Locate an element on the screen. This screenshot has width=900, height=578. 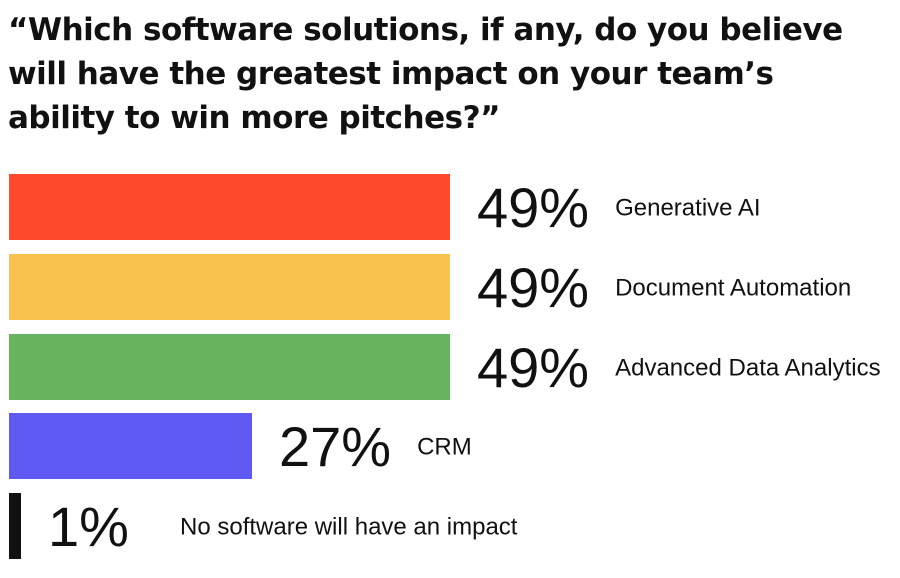
value-label-no-software-will-have-an-impact: 1% is located at coordinates (88, 526).